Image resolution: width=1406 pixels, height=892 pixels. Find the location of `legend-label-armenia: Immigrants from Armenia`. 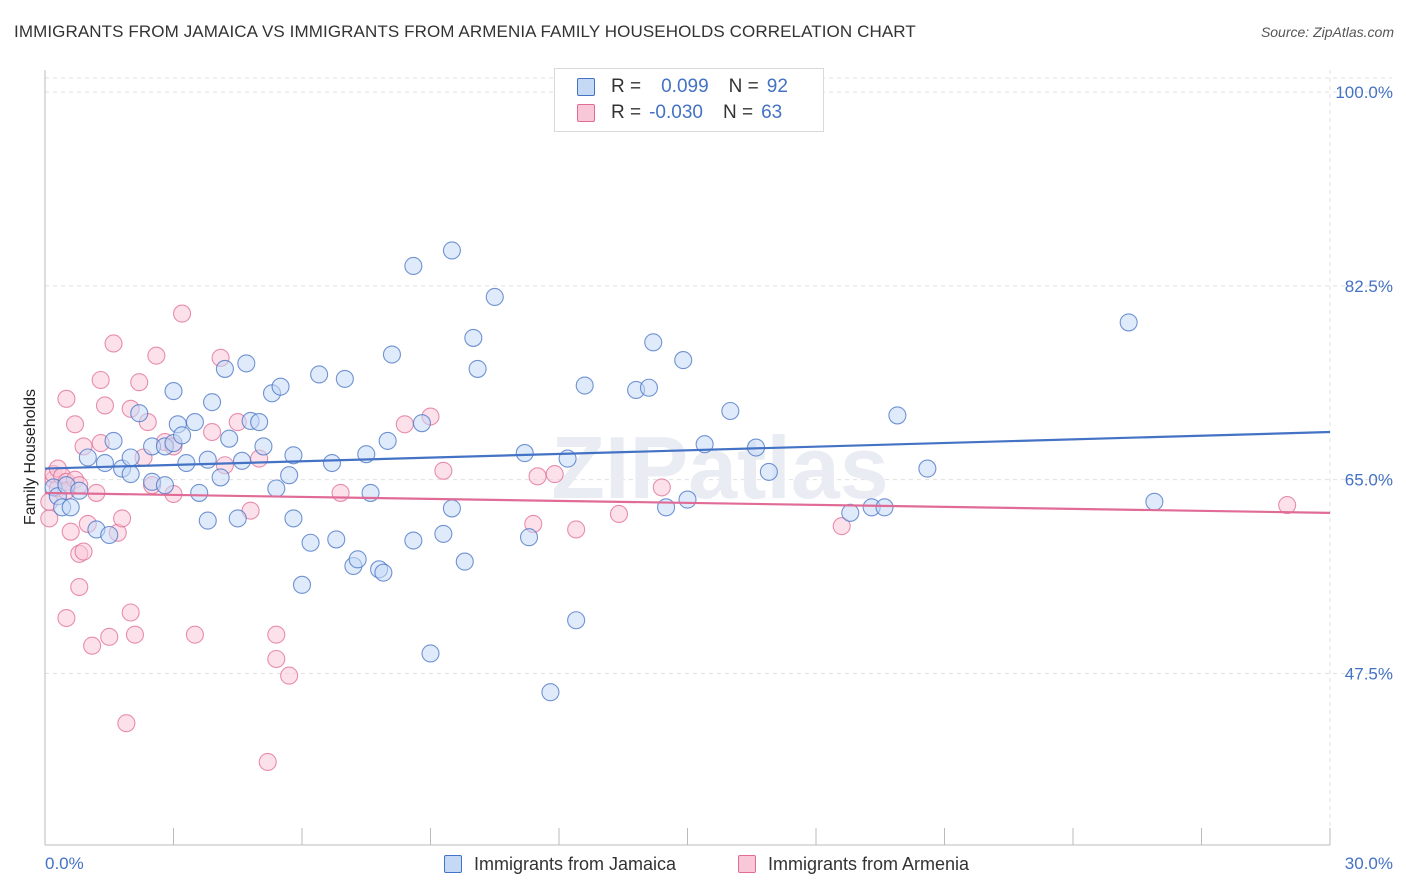

legend-label-armenia: Immigrants from Armenia is located at coordinates (869, 863).